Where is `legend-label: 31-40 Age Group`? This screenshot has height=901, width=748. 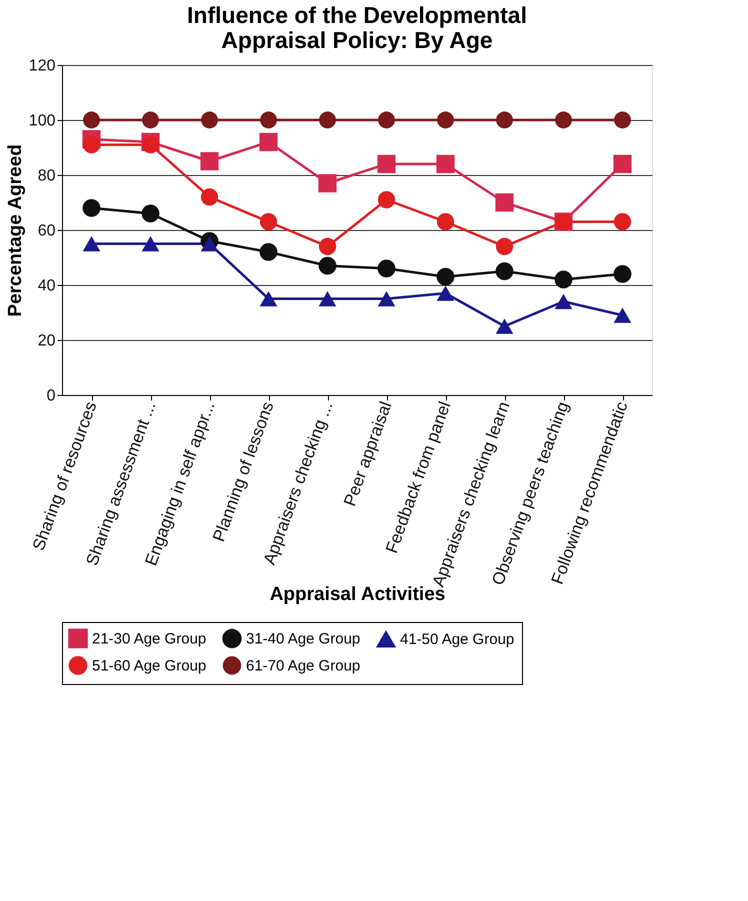 legend-label: 31-40 Age Group is located at coordinates (303, 639).